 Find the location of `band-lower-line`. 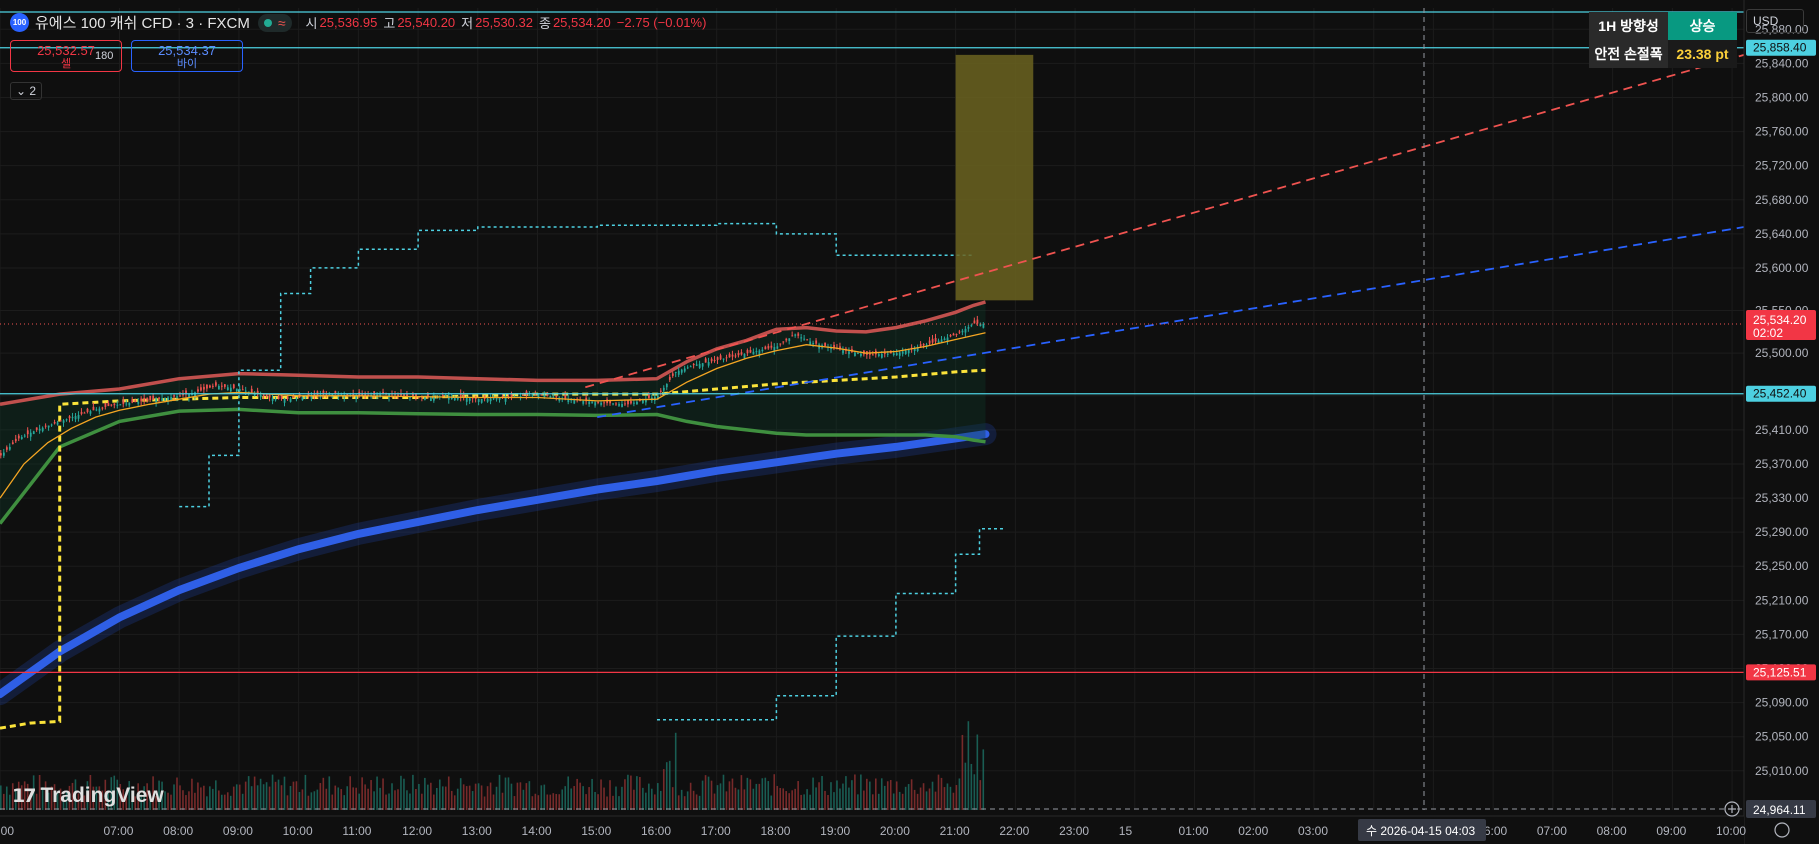

band-lower-line is located at coordinates (493, 466).